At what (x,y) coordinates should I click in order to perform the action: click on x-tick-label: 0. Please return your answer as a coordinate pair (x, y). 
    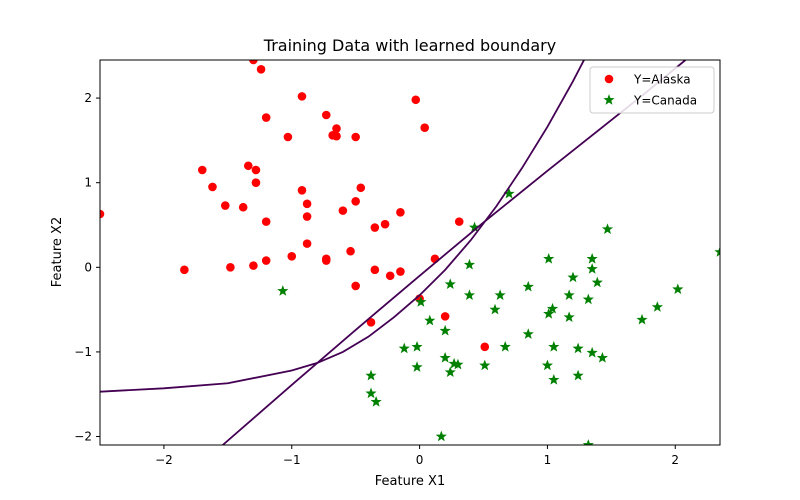
    Looking at the image, I should click on (420, 460).